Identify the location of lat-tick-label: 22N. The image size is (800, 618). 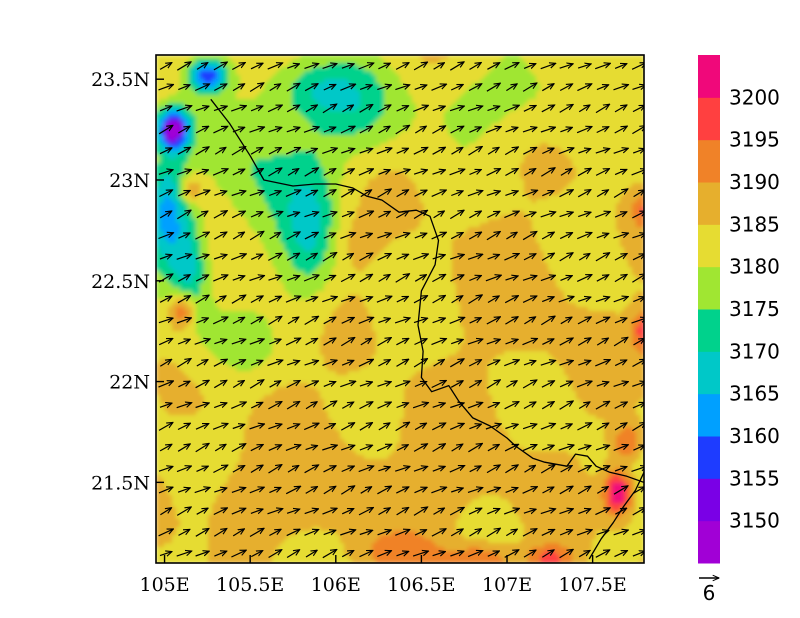
(129, 383).